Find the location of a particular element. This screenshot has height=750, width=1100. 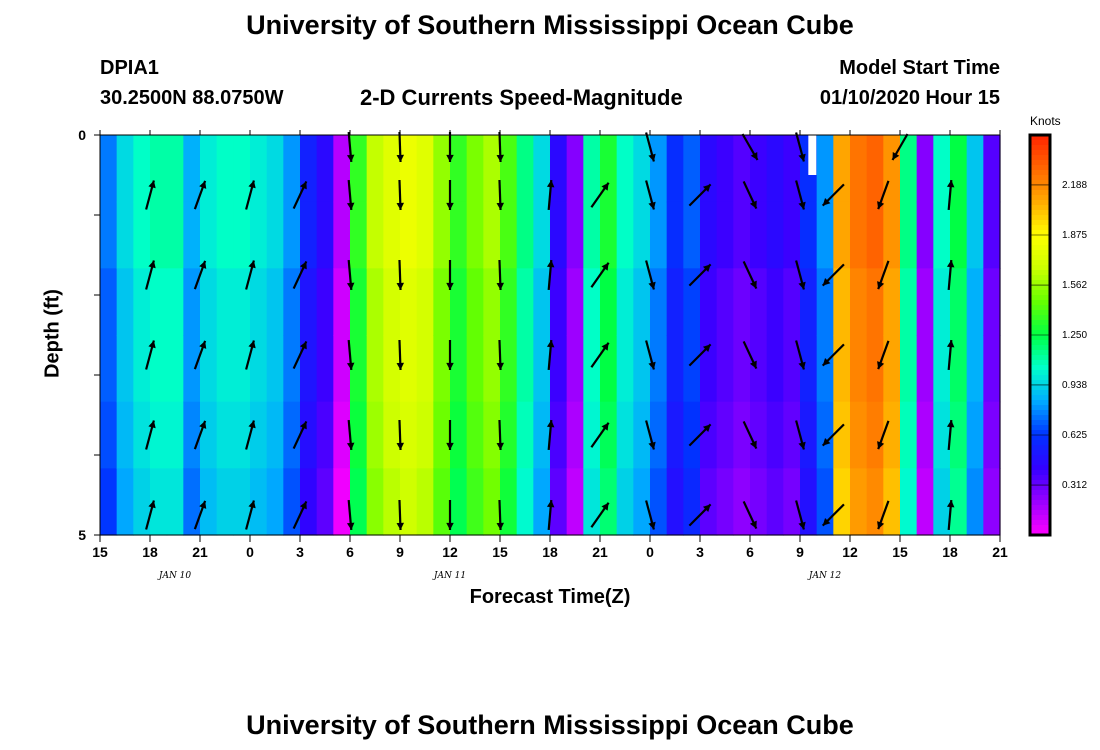

x-tick-label: 3 is located at coordinates (300, 552).